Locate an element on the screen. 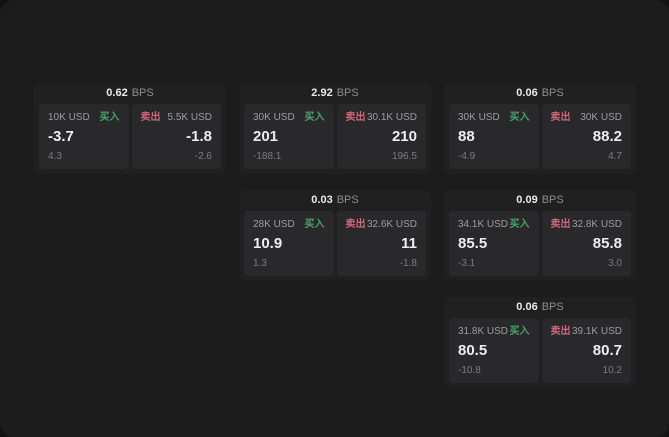  buy-panel: 28K USD 买入 10.9 1.3 is located at coordinates (289, 243).